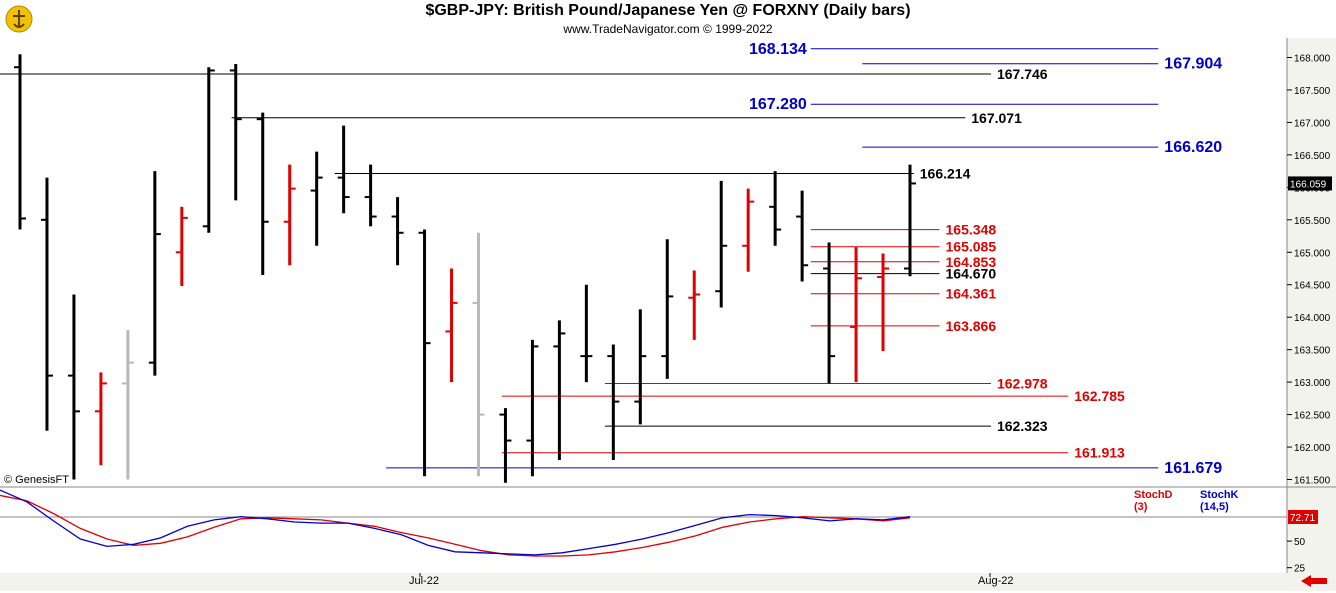  I want to click on level-label: 161.679, so click(1193, 468).